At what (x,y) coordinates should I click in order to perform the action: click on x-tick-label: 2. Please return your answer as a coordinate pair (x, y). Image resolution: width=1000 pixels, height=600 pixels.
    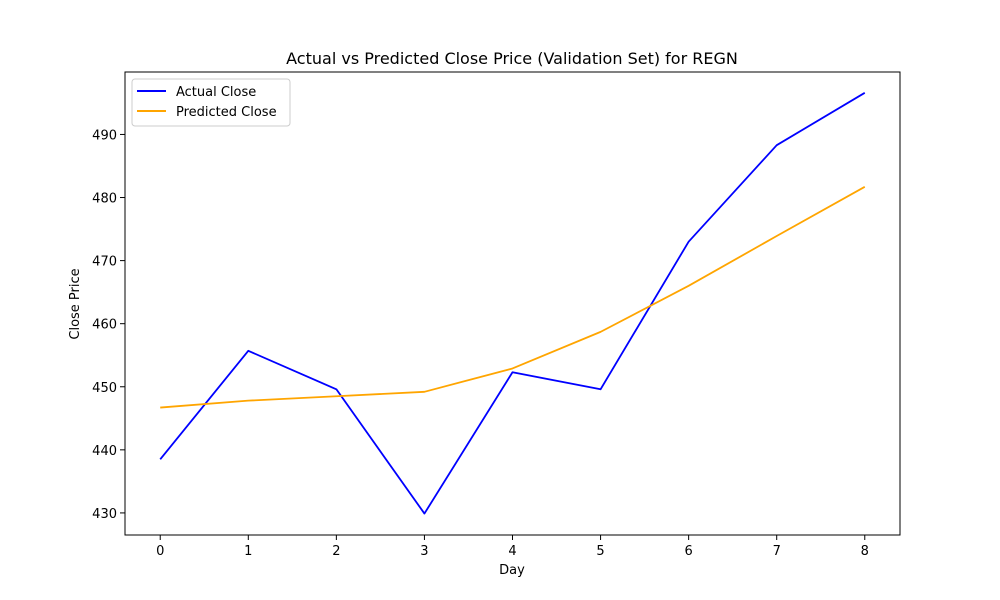
    Looking at the image, I should click on (336, 551).